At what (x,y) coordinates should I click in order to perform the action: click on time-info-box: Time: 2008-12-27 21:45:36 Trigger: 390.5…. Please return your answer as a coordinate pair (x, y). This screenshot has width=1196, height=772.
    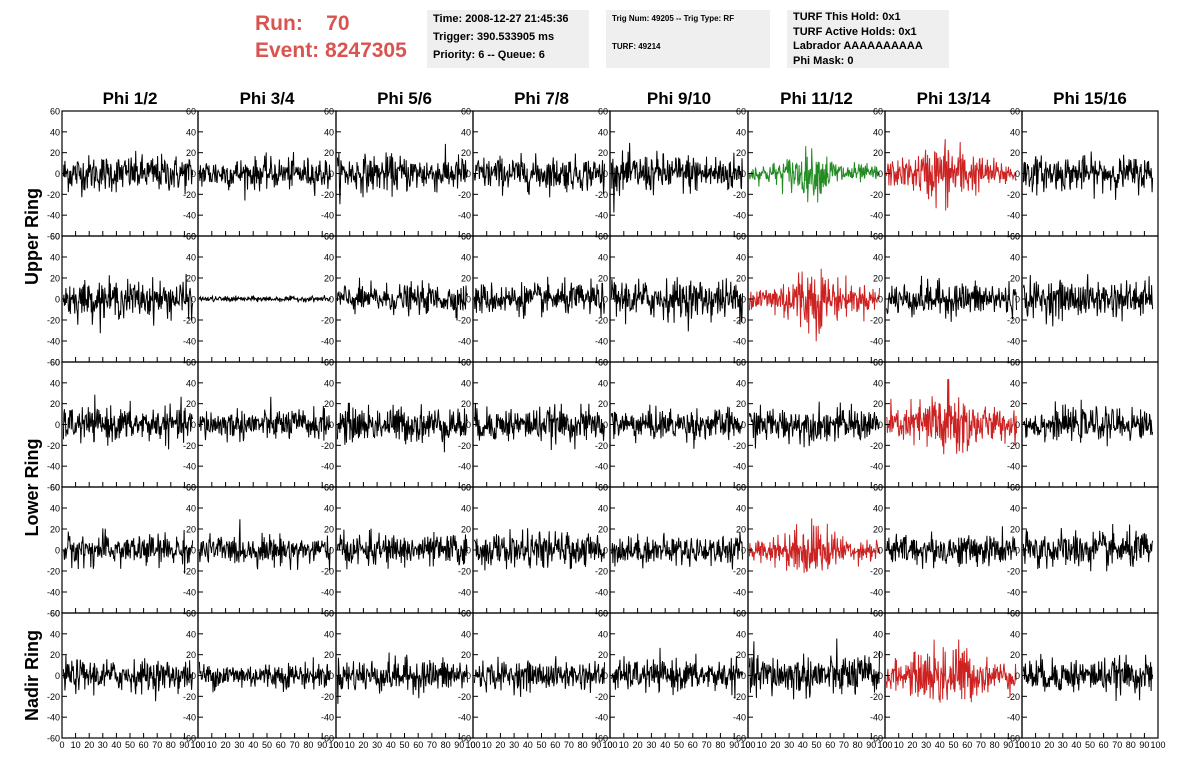
    Looking at the image, I should click on (508, 39).